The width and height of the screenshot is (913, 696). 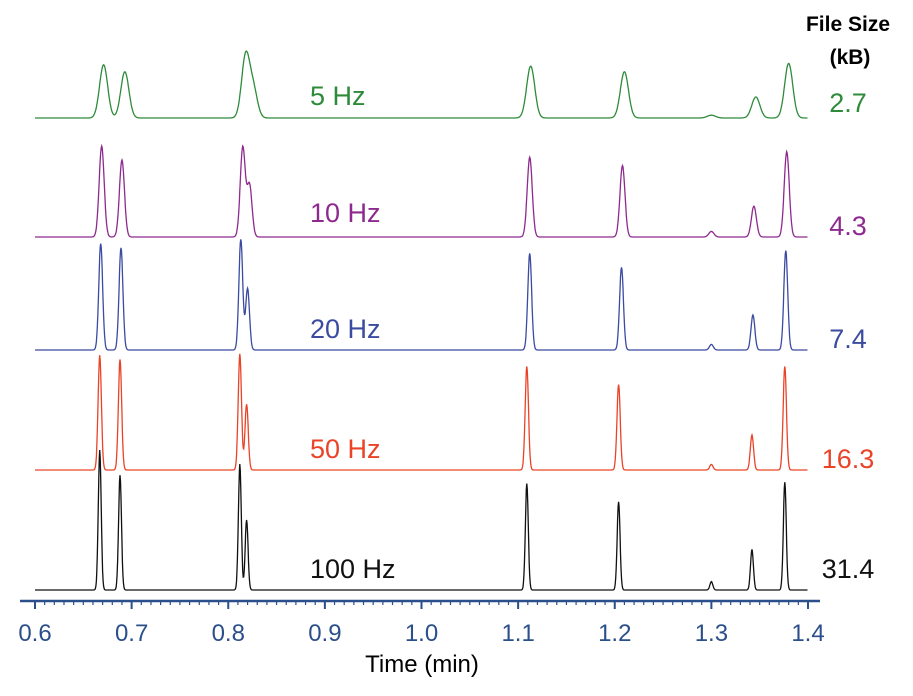 What do you see at coordinates (614, 633) in the screenshot?
I see `x-tick-label: 1.2` at bounding box center [614, 633].